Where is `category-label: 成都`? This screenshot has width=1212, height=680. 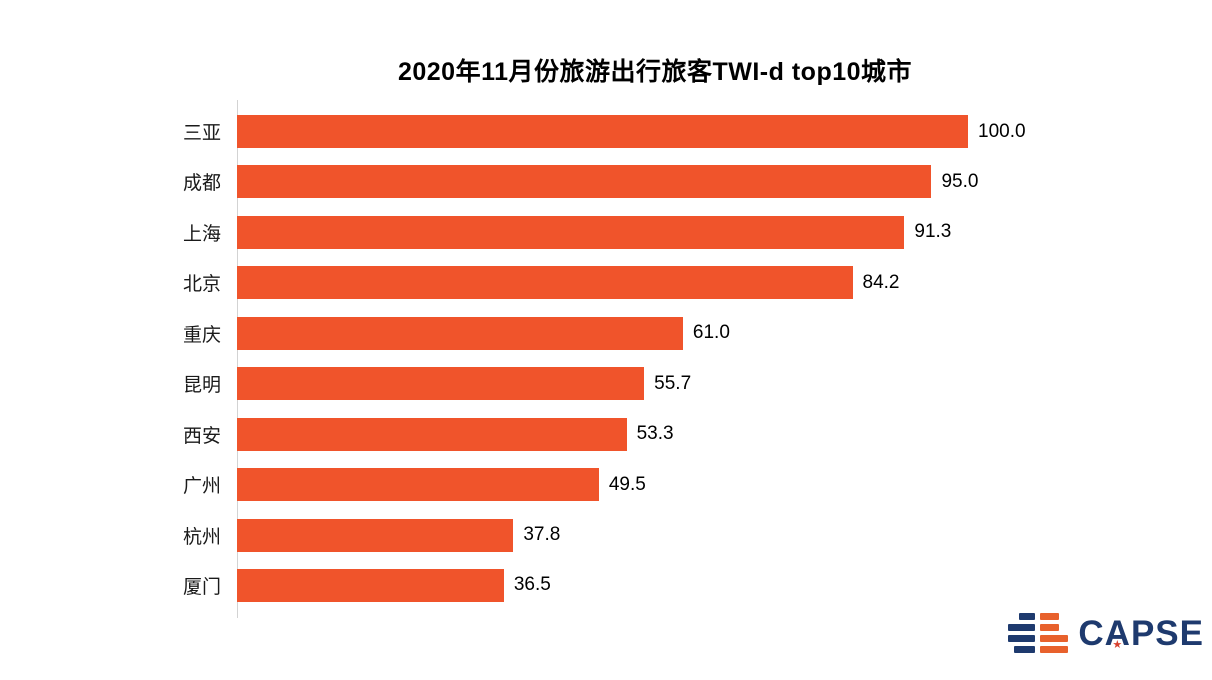 category-label: 成都 is located at coordinates (201, 184).